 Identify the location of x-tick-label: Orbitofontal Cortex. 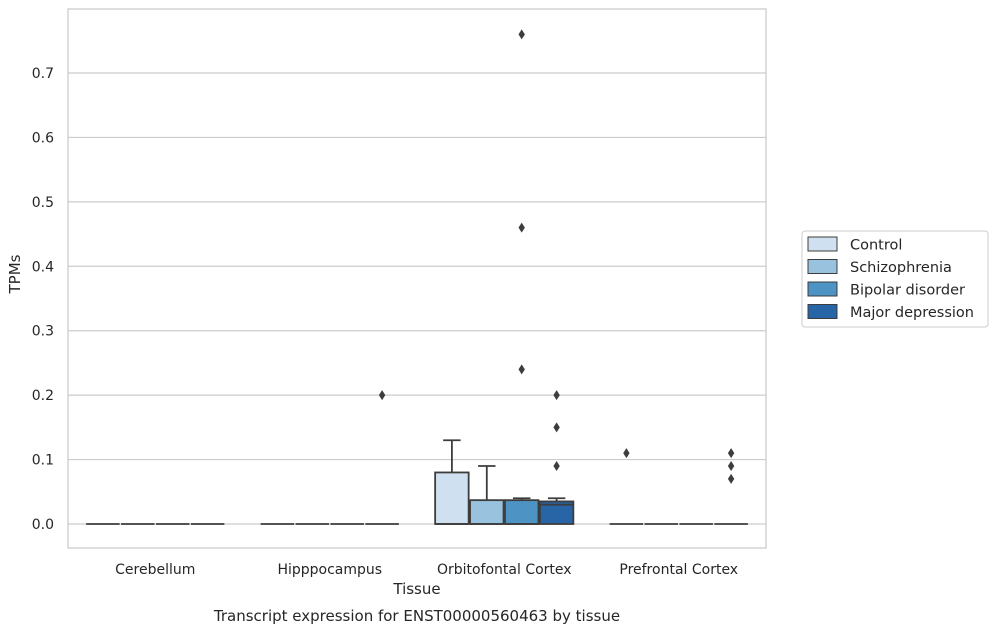
(504, 570).